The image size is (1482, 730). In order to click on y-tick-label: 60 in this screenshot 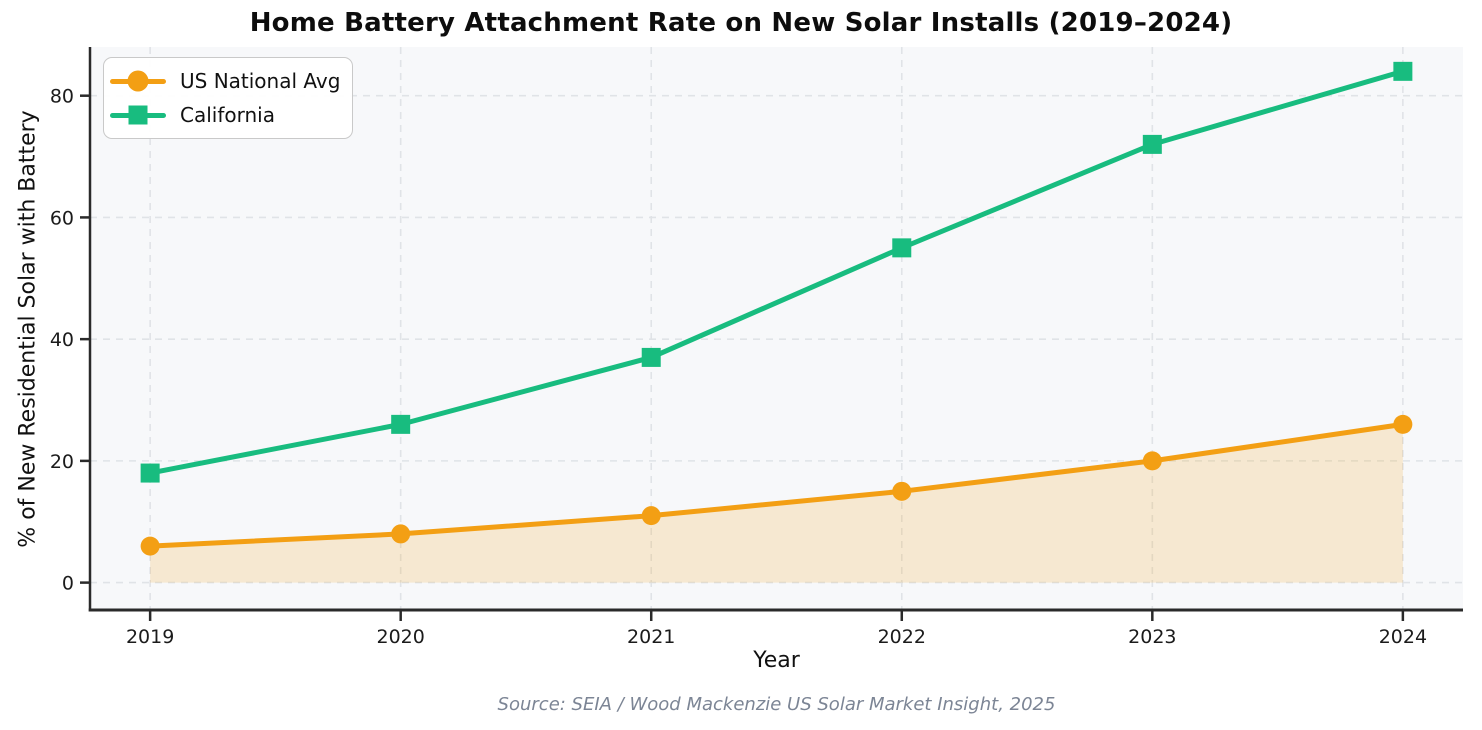, I will do `click(62, 218)`.